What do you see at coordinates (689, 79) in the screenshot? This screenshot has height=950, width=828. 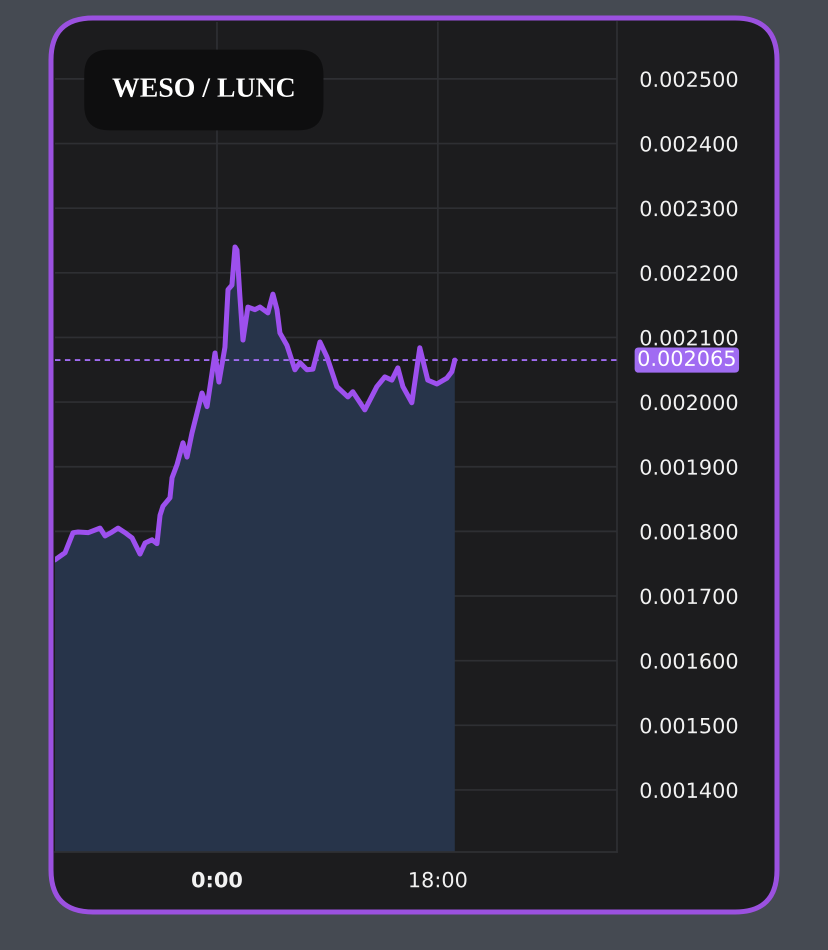 I see `y-tick-label: 0.002500` at bounding box center [689, 79].